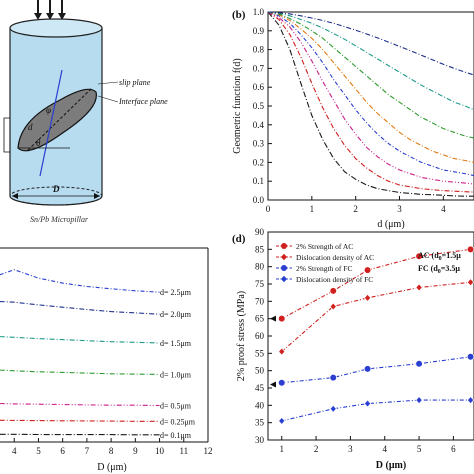 The height and width of the screenshot is (474, 474). I want to click on series-label: d= 1.0μm, so click(176, 374).